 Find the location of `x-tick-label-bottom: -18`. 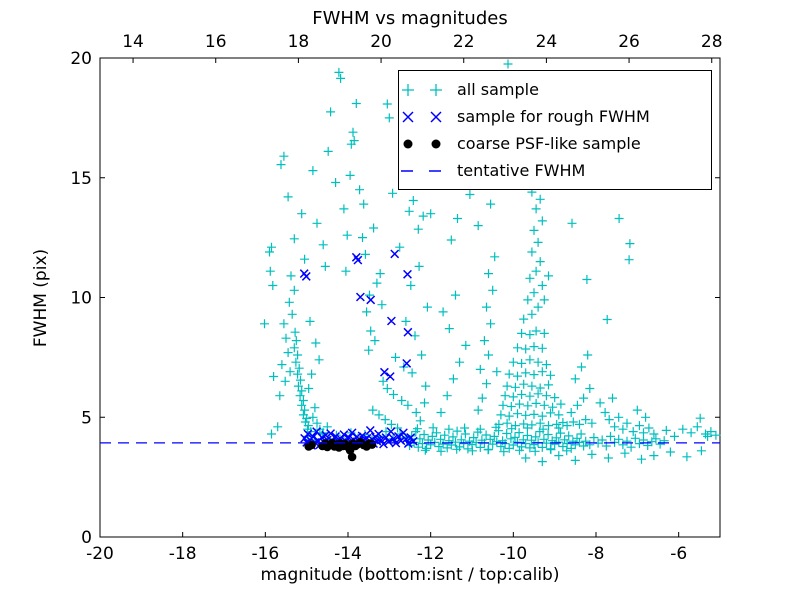

x-tick-label-bottom: -18 is located at coordinates (183, 554).